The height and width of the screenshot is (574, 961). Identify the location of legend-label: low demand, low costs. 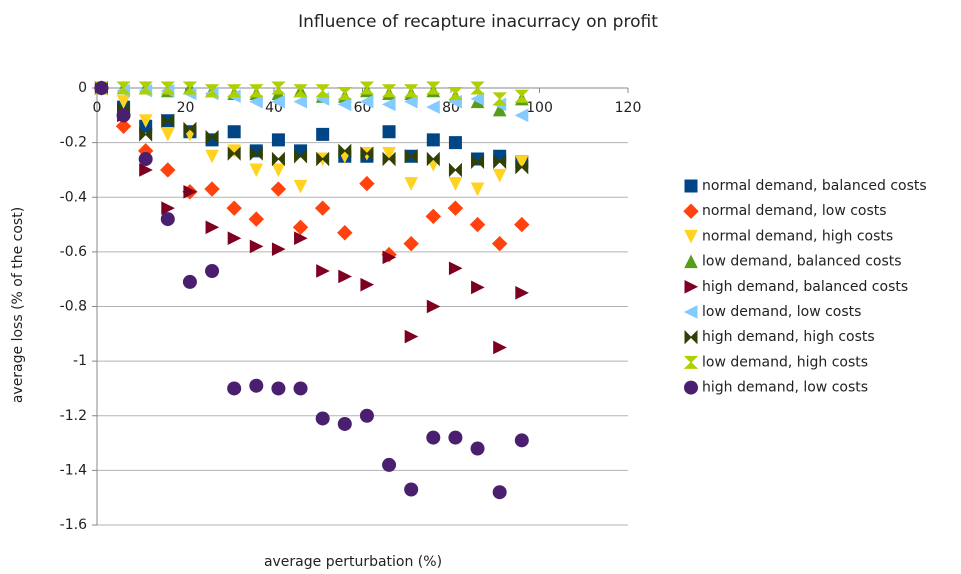
(781, 312).